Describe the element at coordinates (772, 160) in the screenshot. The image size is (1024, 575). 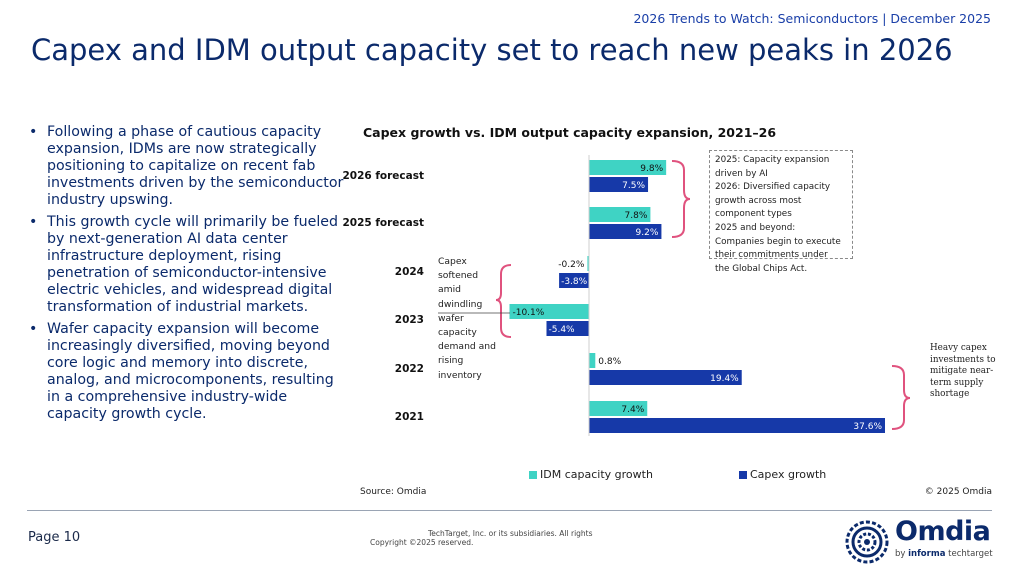
I see `annotation-line: 2025: Capacity expansion` at that location.